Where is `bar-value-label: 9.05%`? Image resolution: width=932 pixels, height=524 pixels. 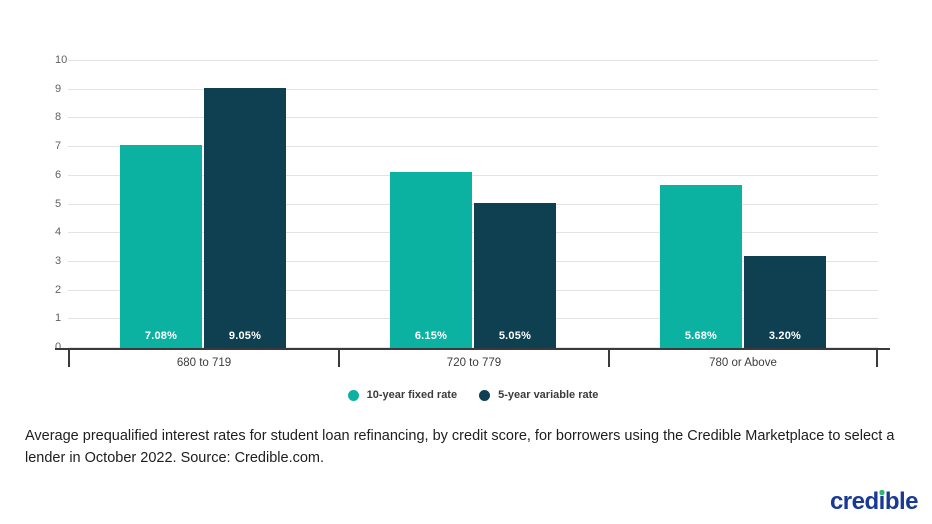
bar-value-label: 9.05% is located at coordinates (245, 336).